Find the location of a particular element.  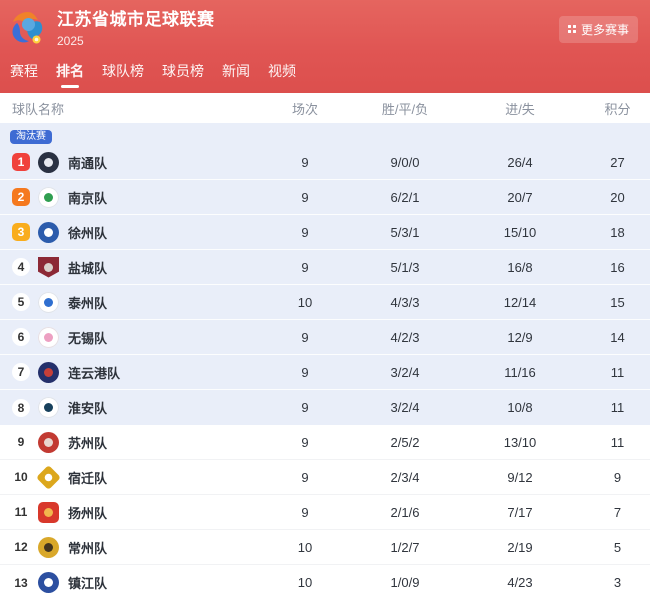

table-row: 5 泰州队 10 4/3/3 12/14 15 is located at coordinates (325, 302).